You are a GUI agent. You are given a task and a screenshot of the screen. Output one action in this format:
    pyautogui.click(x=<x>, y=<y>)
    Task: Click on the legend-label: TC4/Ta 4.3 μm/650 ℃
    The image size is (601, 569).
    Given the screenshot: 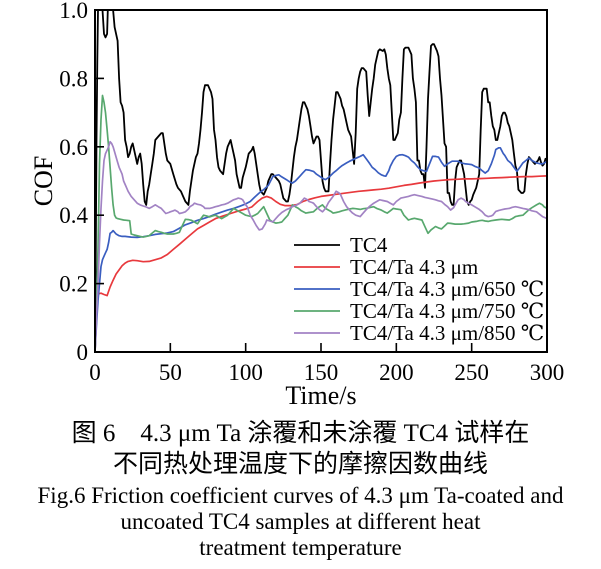 What is the action you would take?
    pyautogui.click(x=447, y=289)
    